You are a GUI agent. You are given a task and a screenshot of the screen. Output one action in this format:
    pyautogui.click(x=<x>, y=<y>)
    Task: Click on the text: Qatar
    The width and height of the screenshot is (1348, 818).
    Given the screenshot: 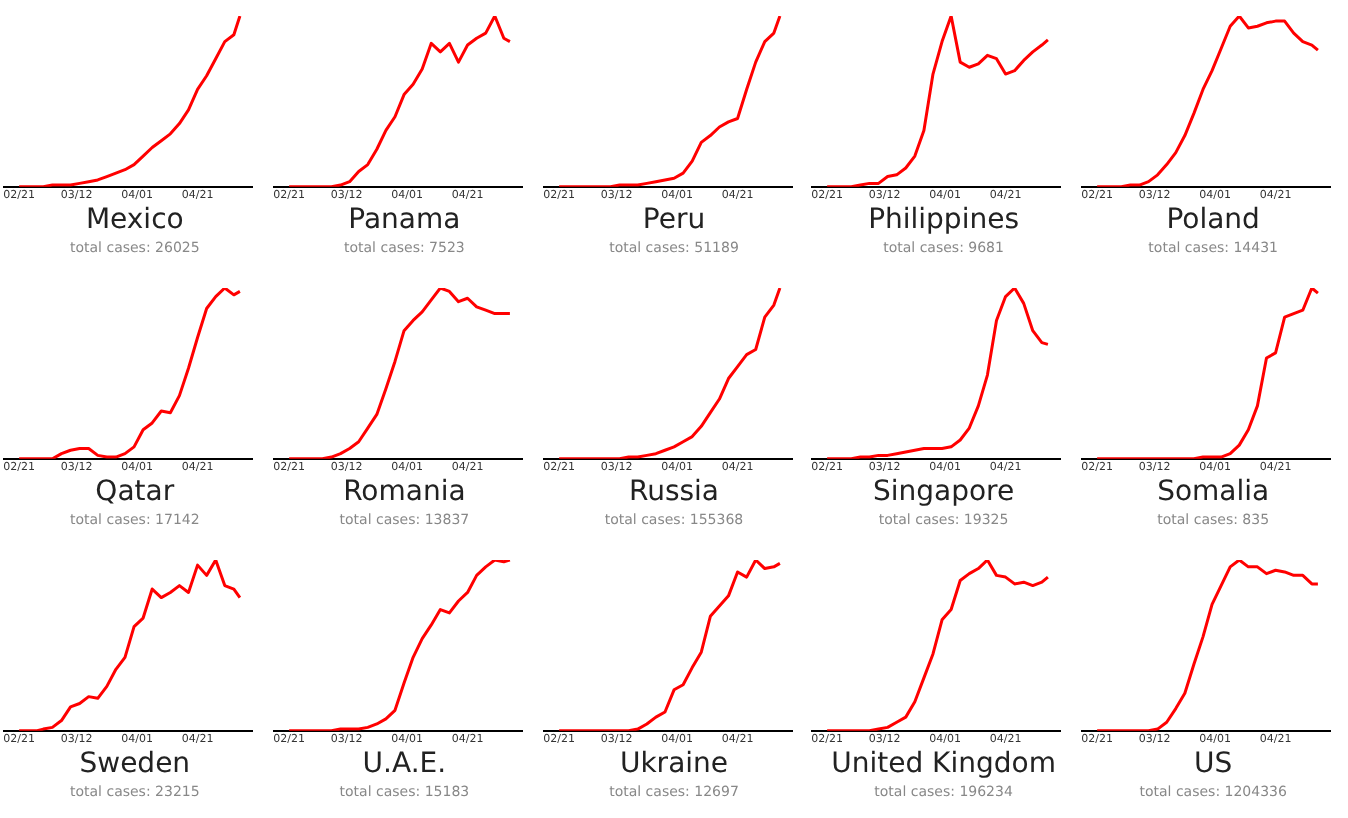 What is the action you would take?
    pyautogui.click(x=135, y=492)
    